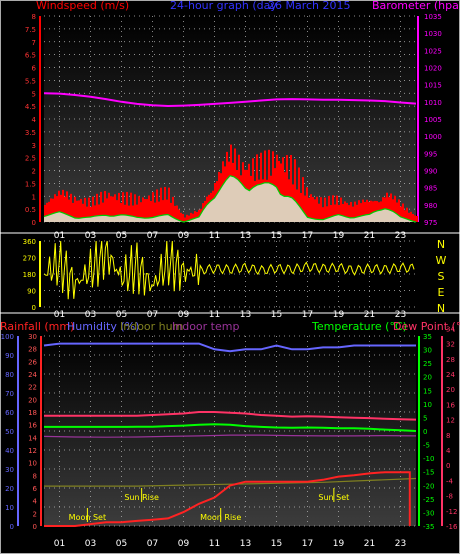 The height and width of the screenshot is (554, 460). What do you see at coordinates (448, 451) in the screenshot?
I see `dewpoint-tick-label: 4` at bounding box center [448, 451].